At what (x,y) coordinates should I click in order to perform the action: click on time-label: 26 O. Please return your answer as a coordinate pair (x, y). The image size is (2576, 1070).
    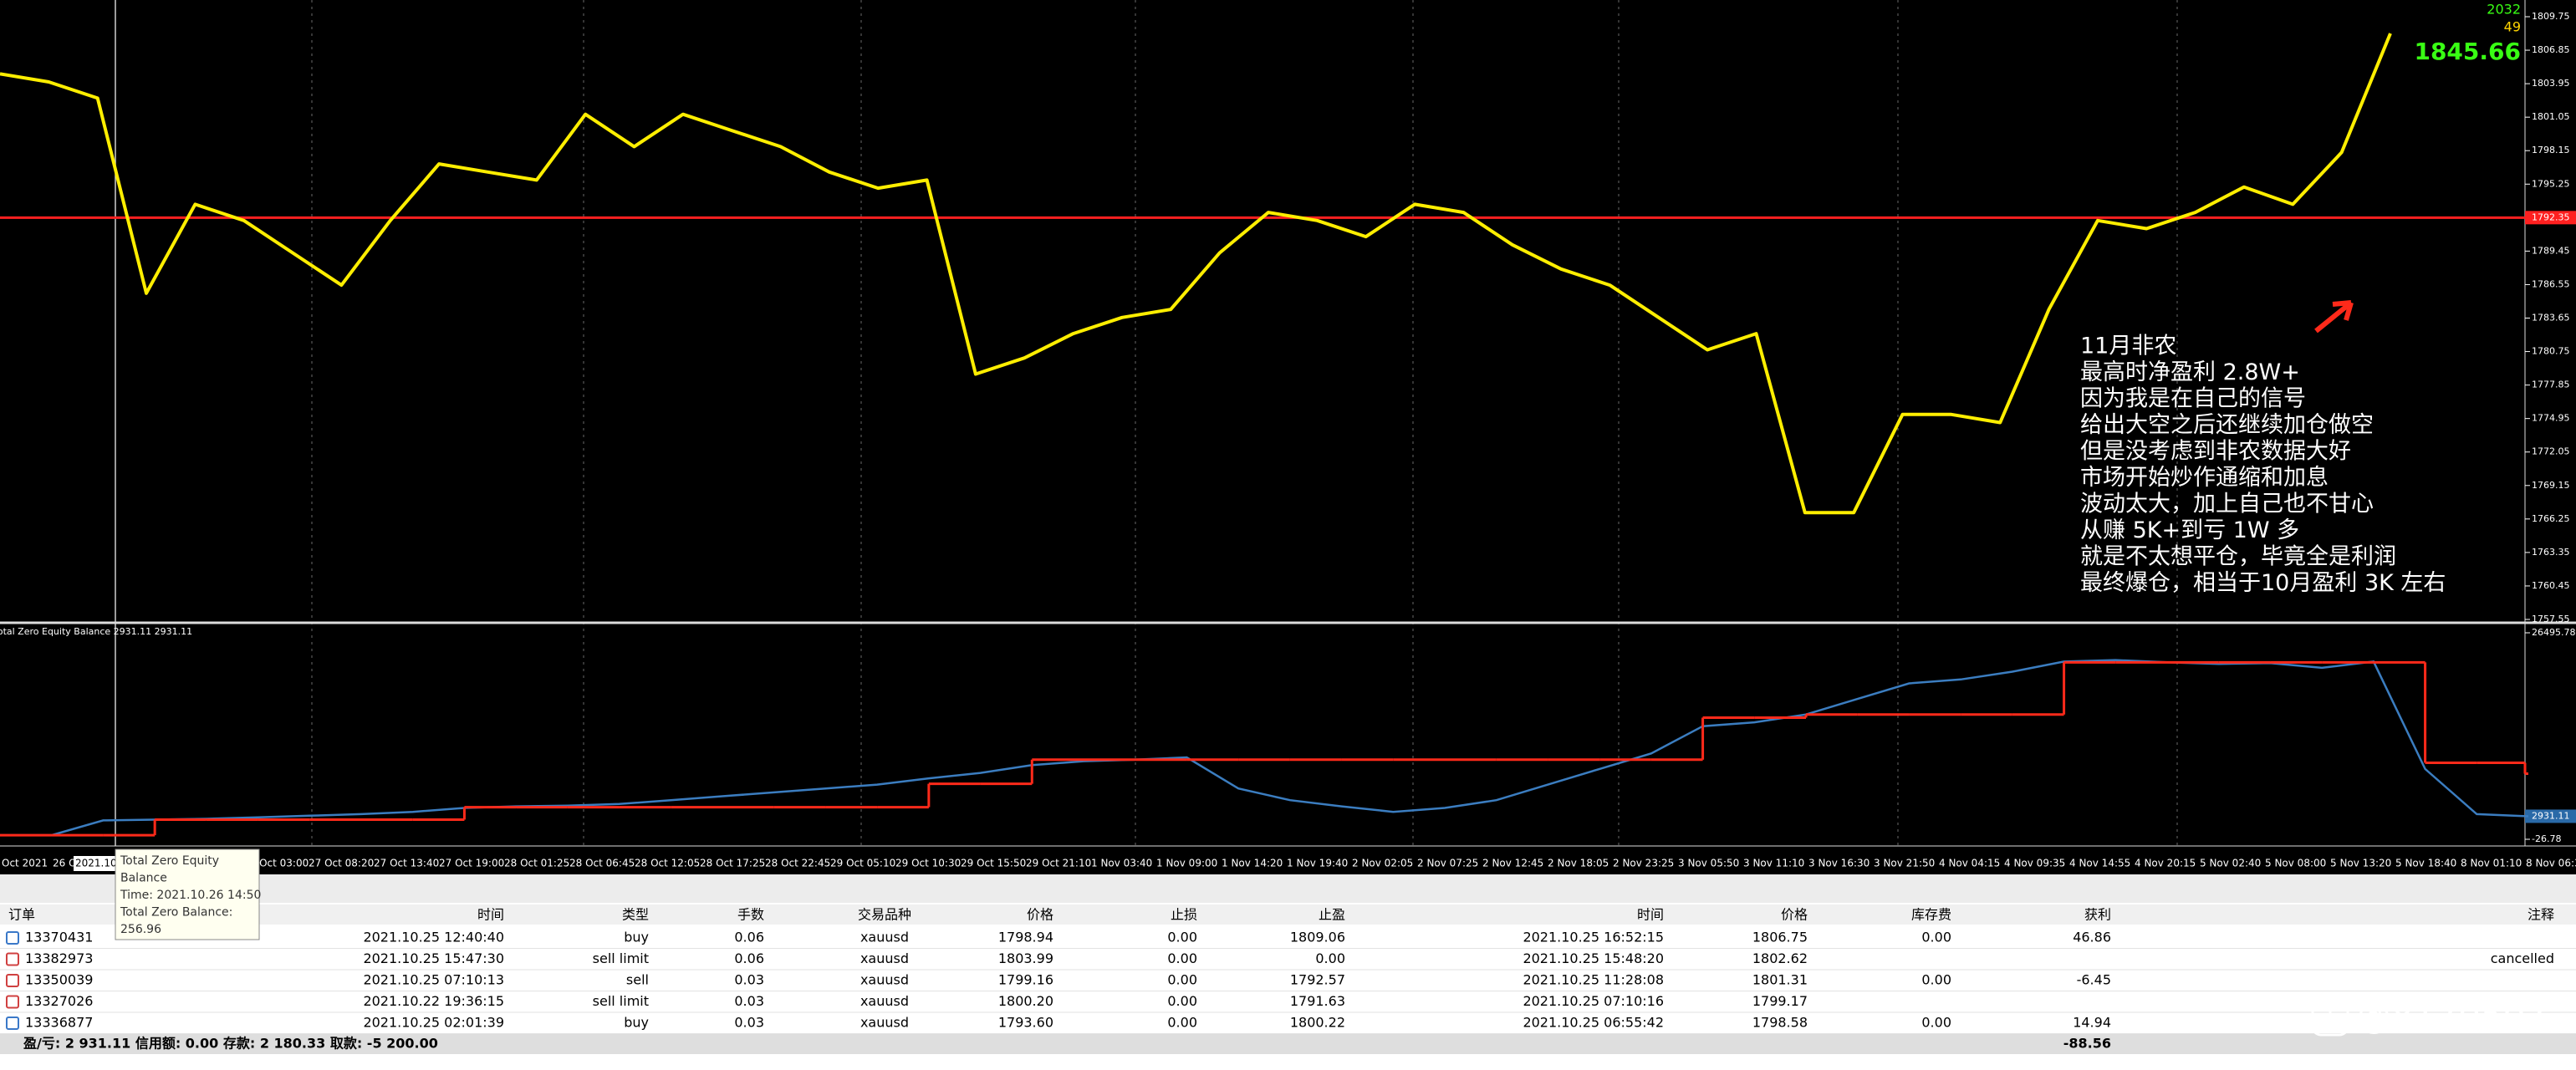
    Looking at the image, I should click on (65, 863).